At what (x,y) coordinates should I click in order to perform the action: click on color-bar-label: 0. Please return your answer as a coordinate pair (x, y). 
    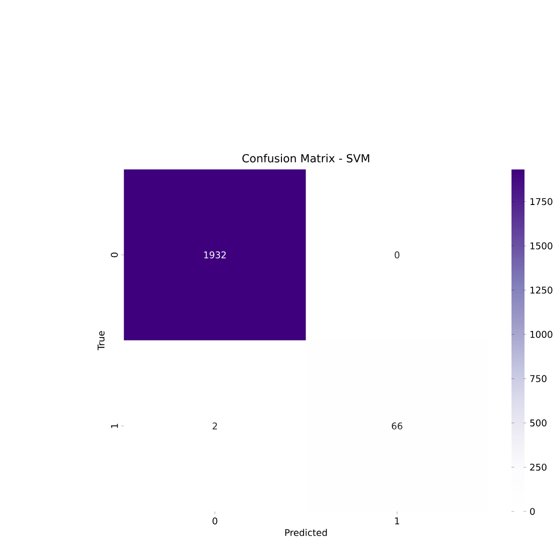
    Looking at the image, I should click on (532, 511).